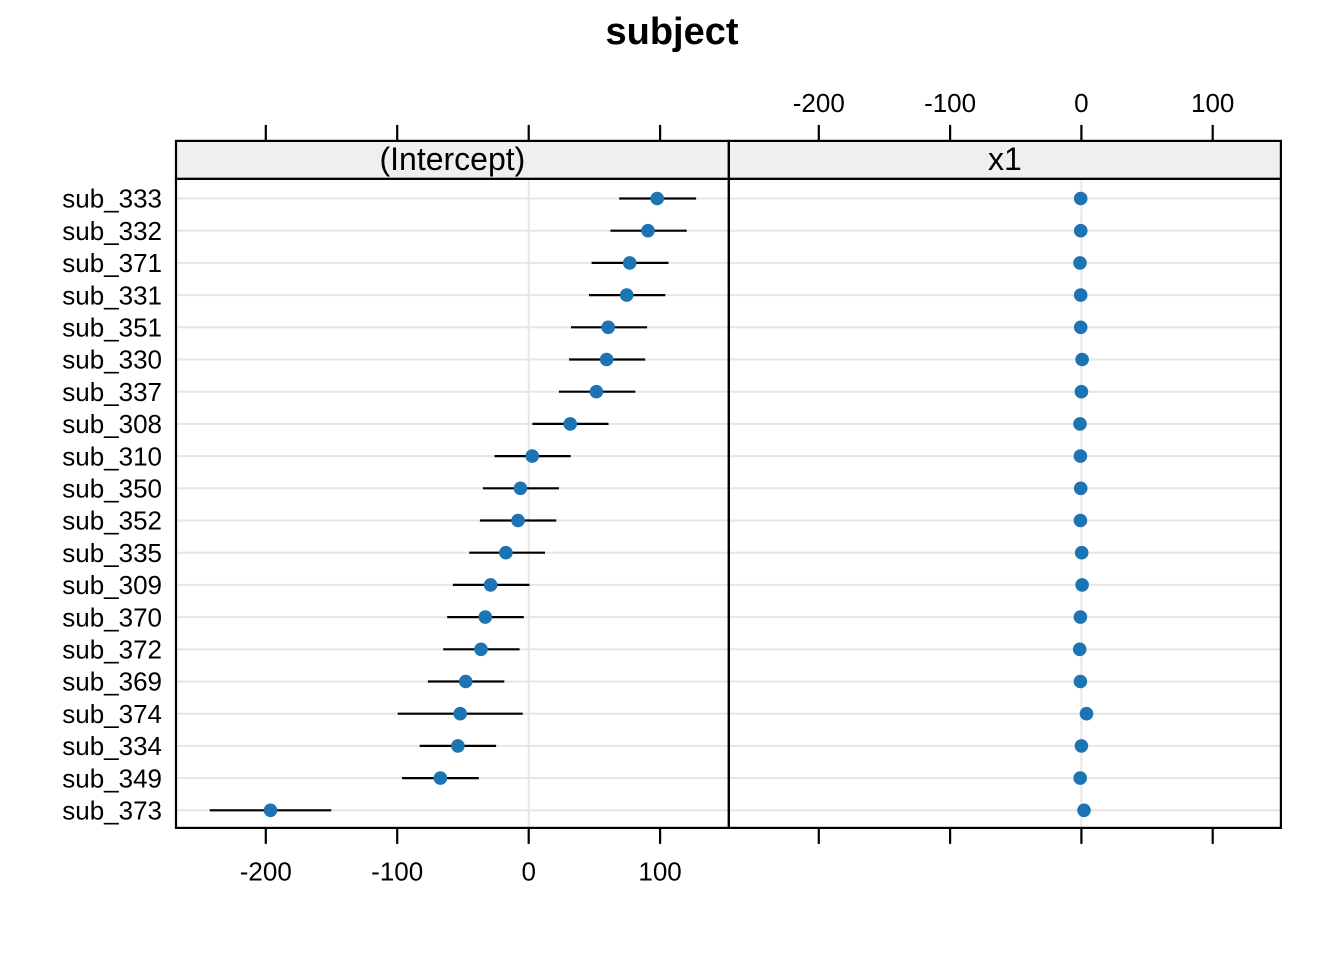  What do you see at coordinates (112, 295) in the screenshot?
I see `svg-text: sub_331` at bounding box center [112, 295].